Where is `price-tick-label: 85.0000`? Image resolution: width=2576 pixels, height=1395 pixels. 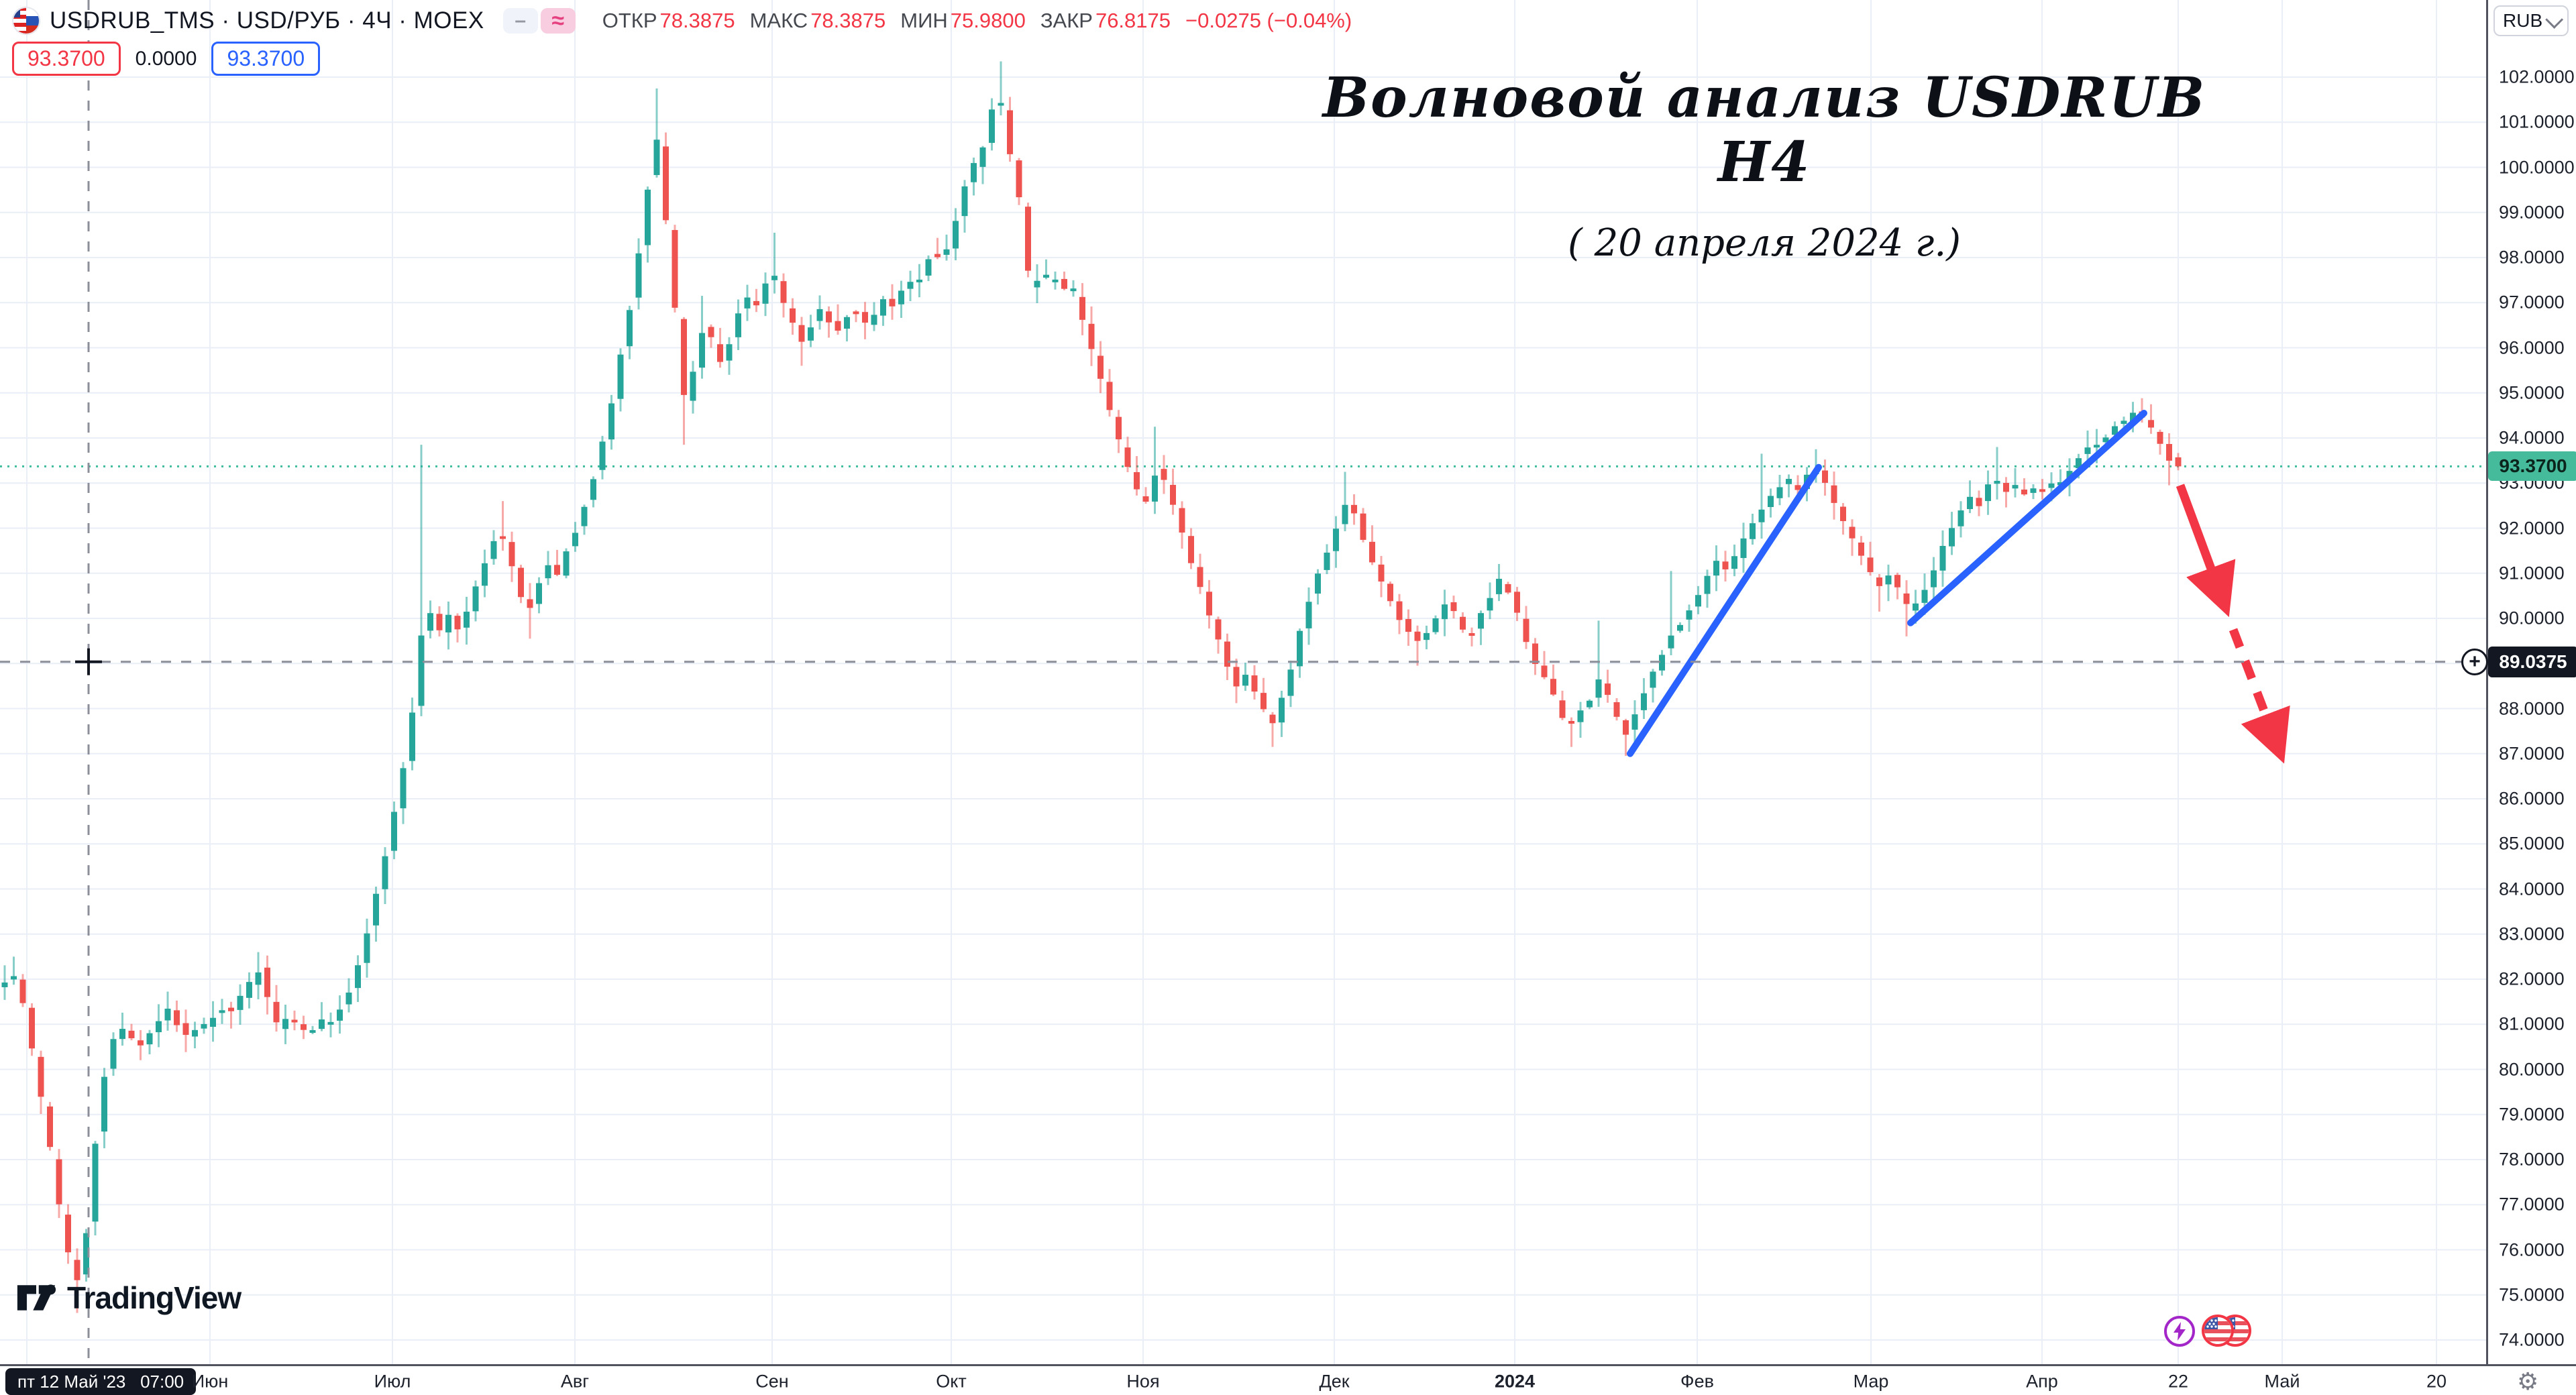
price-tick-label: 85.0000 is located at coordinates (2532, 843).